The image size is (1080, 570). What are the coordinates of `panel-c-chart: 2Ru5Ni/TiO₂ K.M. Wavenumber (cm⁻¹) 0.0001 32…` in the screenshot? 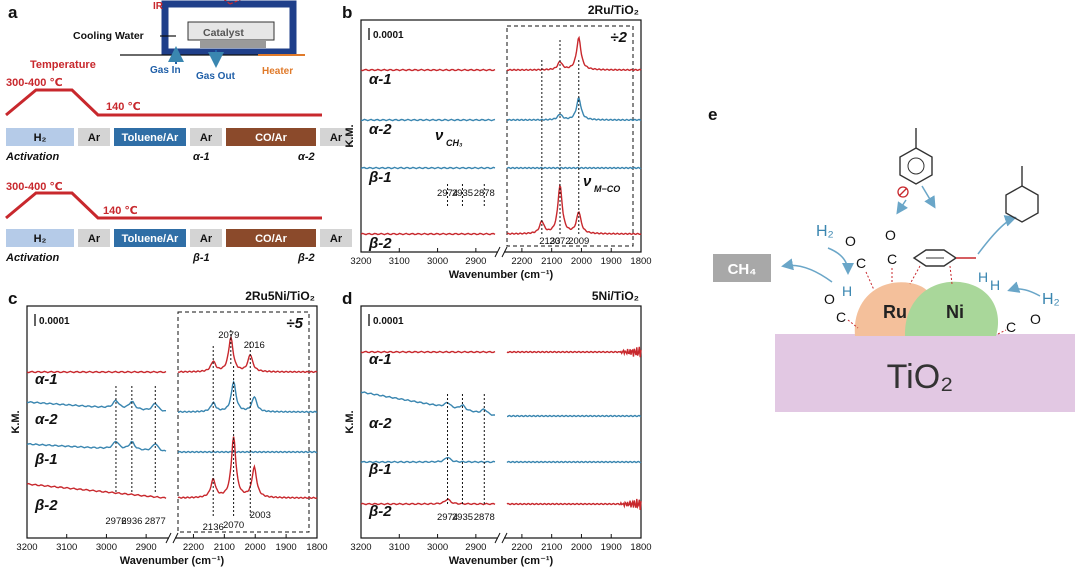 It's located at (169, 428).